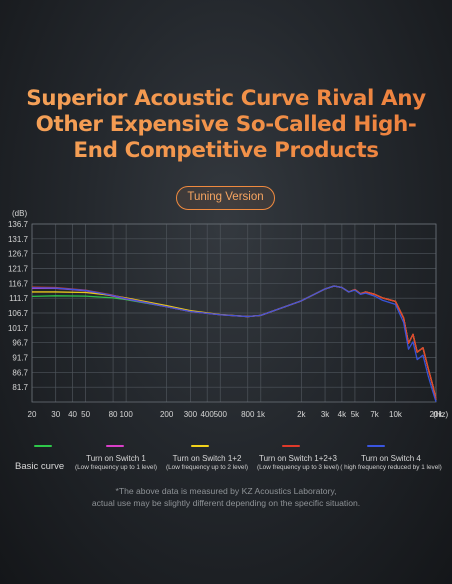 The height and width of the screenshot is (584, 452). Describe the element at coordinates (391, 467) in the screenshot. I see `legend-sub-switch-4: ( high frequency reduced by 1 level)` at that location.